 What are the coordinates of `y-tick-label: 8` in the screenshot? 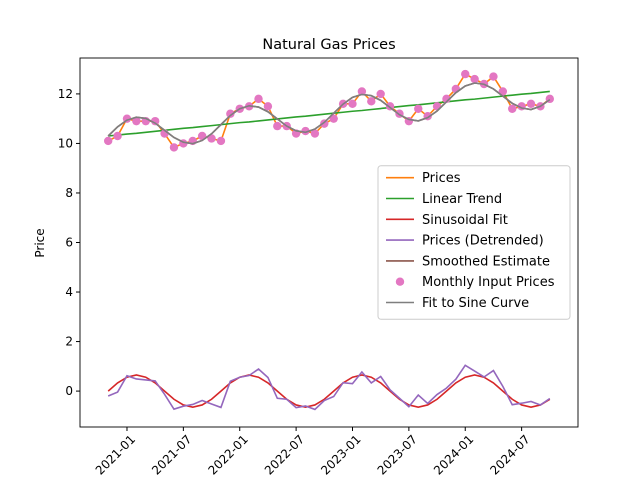 It's located at (69, 193).